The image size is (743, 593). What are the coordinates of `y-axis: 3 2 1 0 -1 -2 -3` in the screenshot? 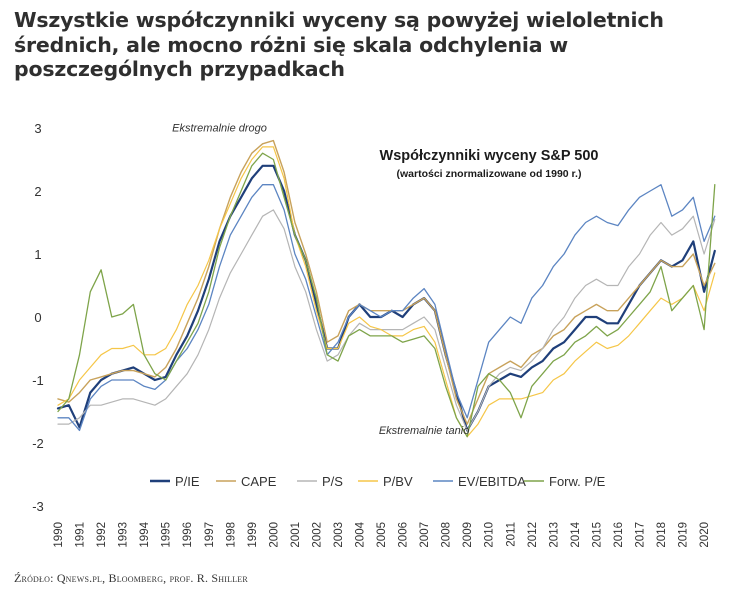 It's located at (38, 317).